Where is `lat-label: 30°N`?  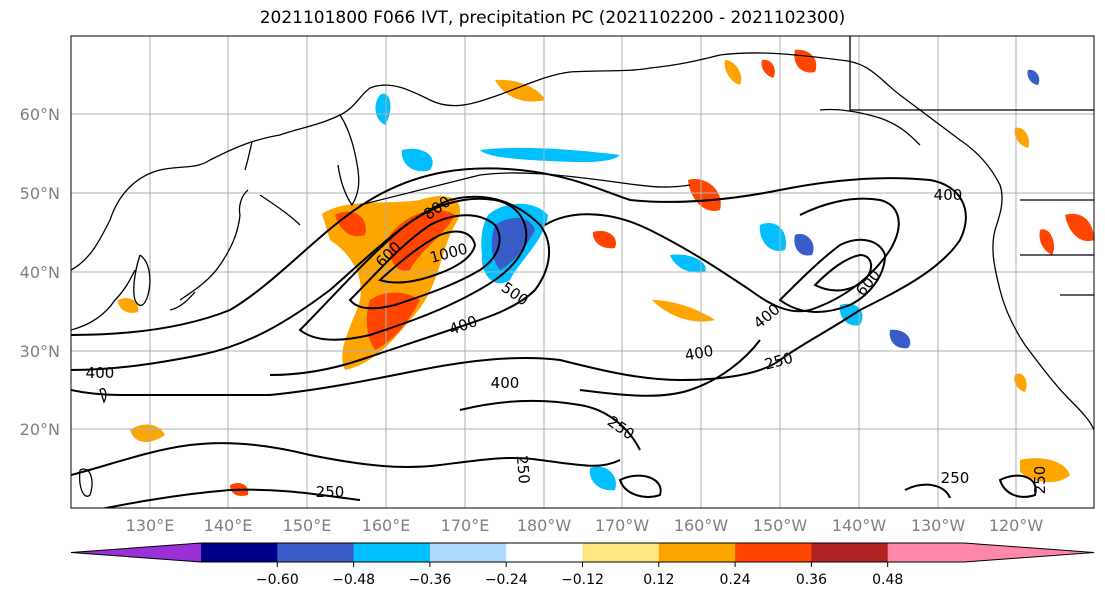
lat-label: 30°N is located at coordinates (40, 351).